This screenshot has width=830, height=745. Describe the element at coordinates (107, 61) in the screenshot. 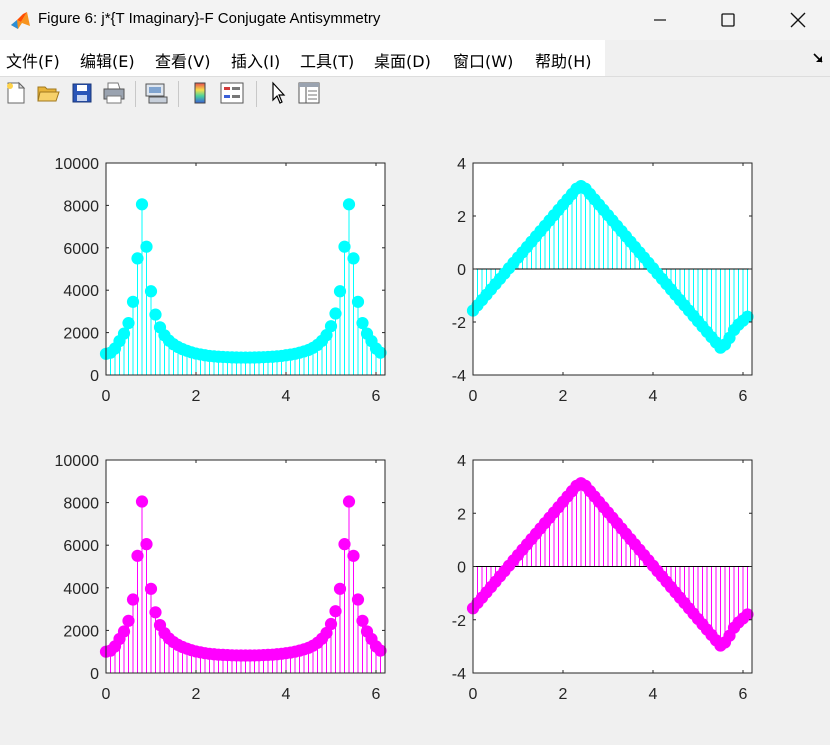

I see `menu-edit: 编辑(E)` at that location.